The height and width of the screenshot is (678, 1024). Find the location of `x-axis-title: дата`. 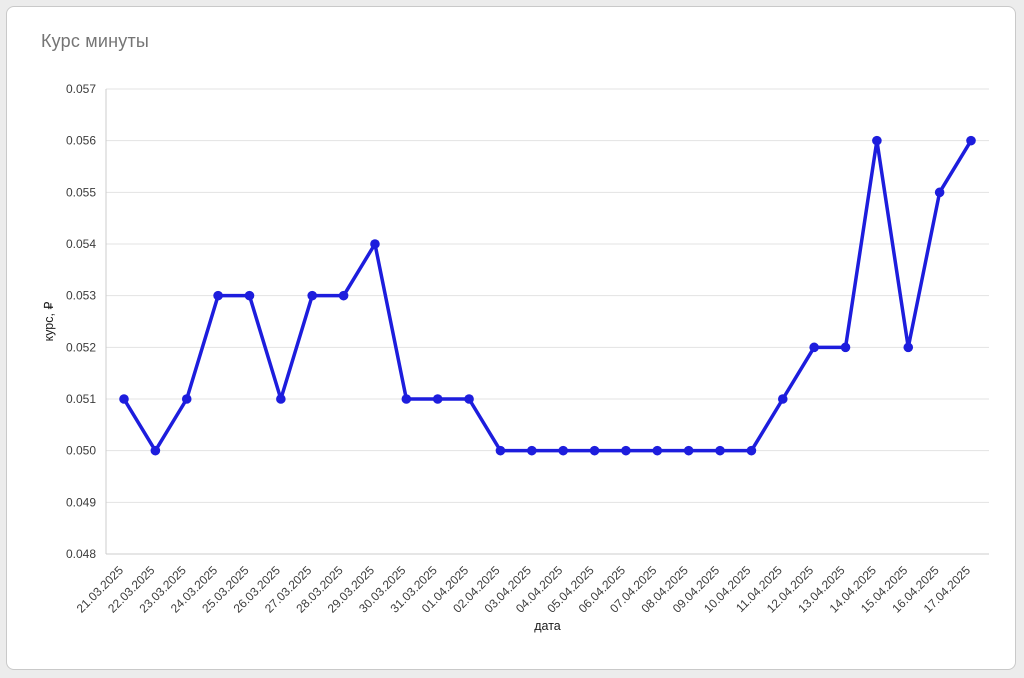

x-axis-title: дата is located at coordinates (547, 626).